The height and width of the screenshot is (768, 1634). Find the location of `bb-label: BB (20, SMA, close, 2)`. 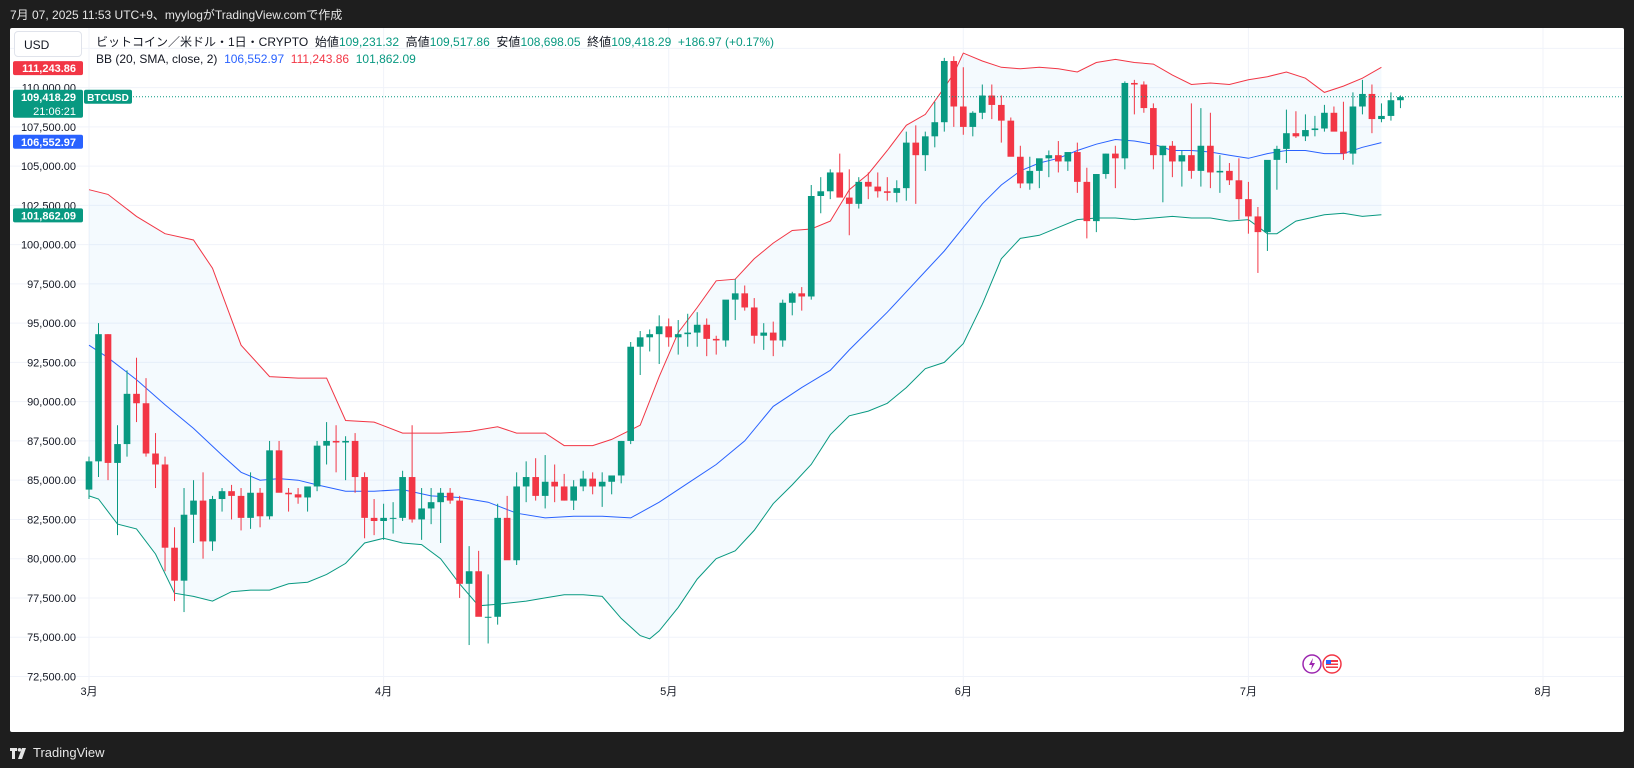

bb-label: BB (20, SMA, close, 2) is located at coordinates (157, 59).